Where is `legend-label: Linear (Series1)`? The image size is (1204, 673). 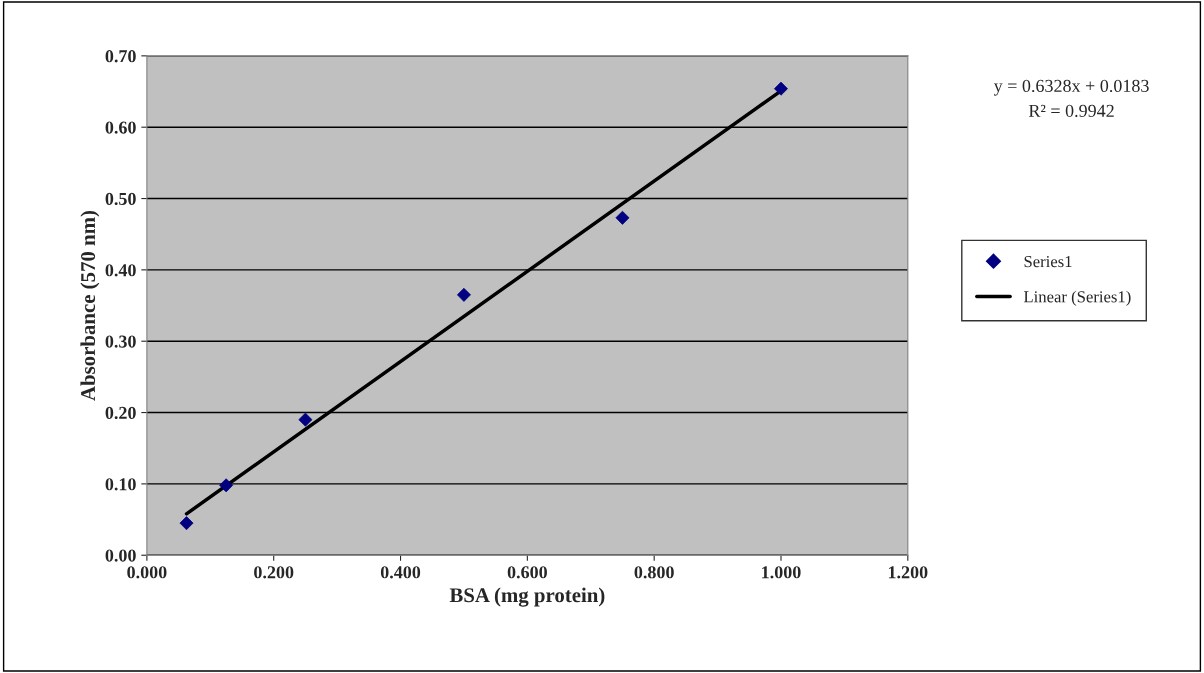
legend-label: Linear (Series1) is located at coordinates (1077, 298).